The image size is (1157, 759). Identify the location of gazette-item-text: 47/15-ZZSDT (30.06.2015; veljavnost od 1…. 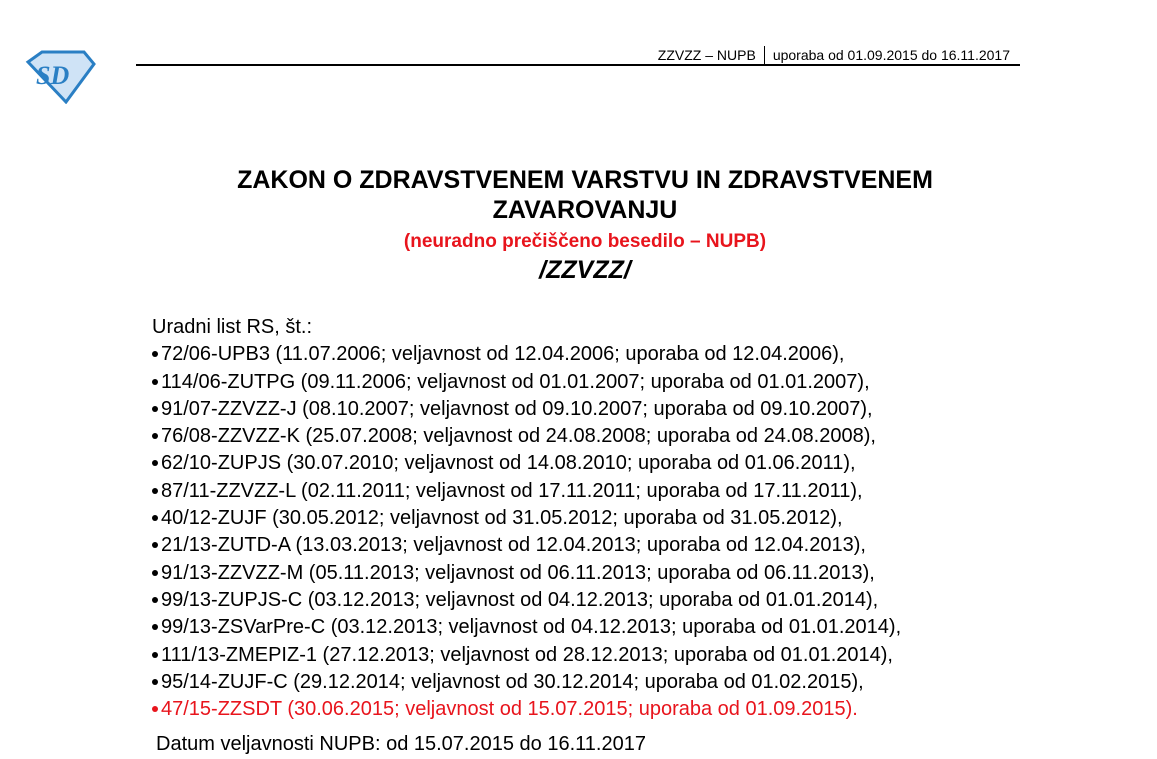
(509, 709).